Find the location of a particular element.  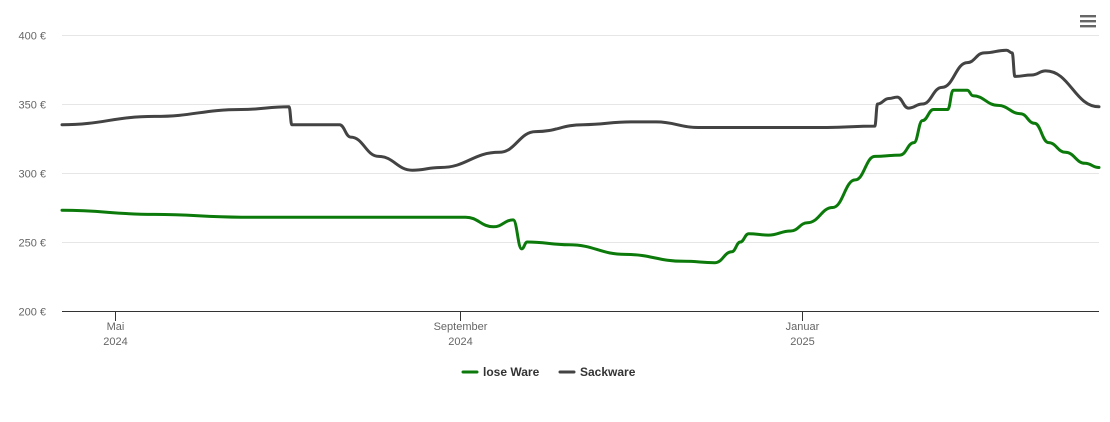

y-tick-label: 300 € is located at coordinates (32, 175).